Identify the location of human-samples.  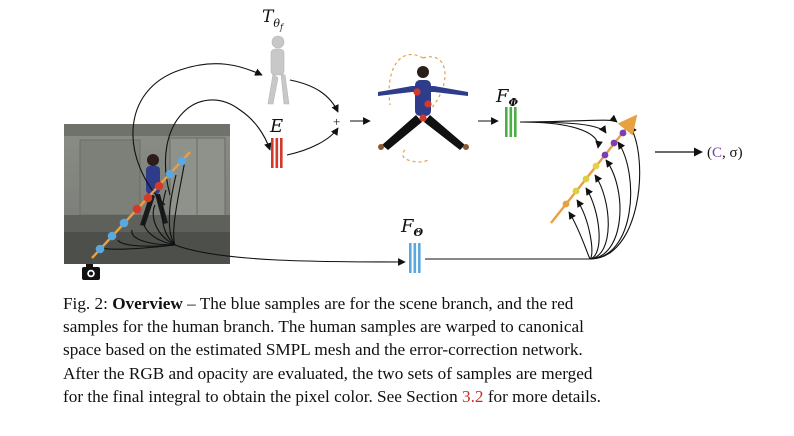
(148, 197).